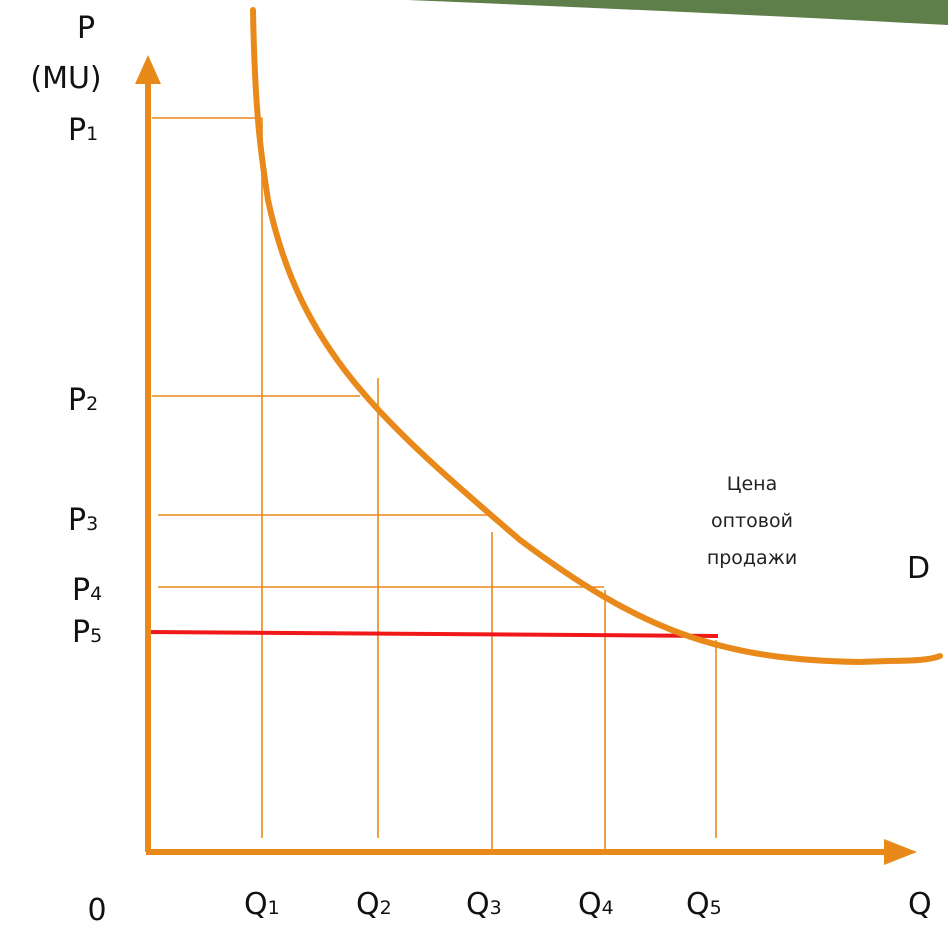 The height and width of the screenshot is (936, 948). I want to click on quantity-label-q2: Q2, so click(374, 904).